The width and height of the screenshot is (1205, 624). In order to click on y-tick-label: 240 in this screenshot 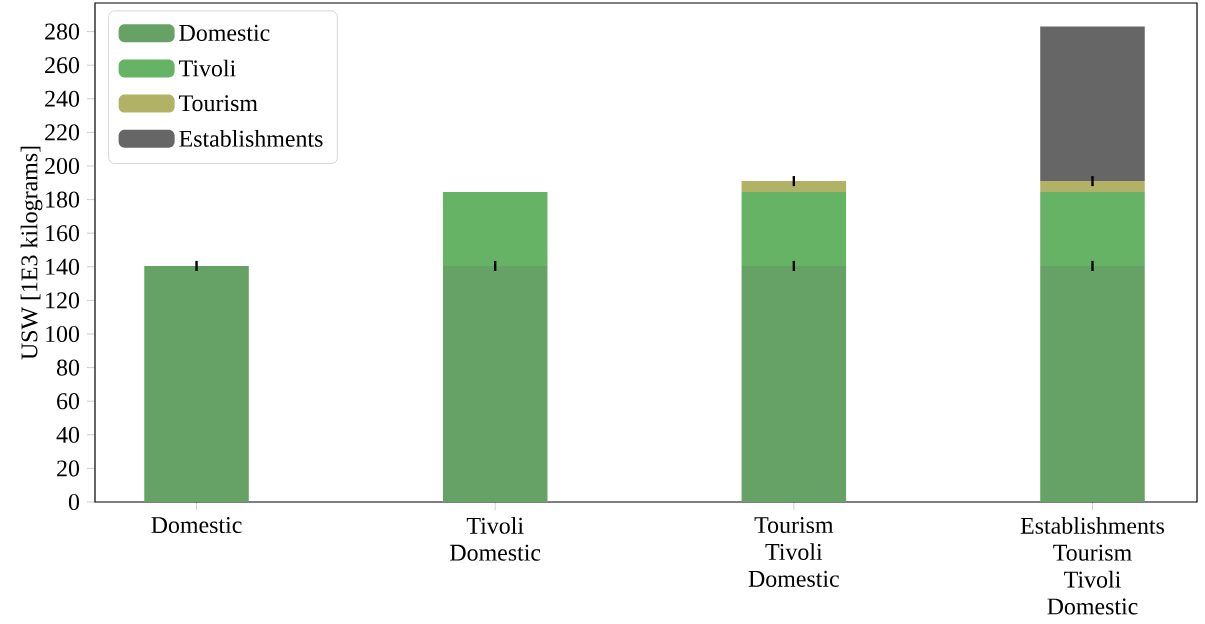, I will do `click(62, 98)`.